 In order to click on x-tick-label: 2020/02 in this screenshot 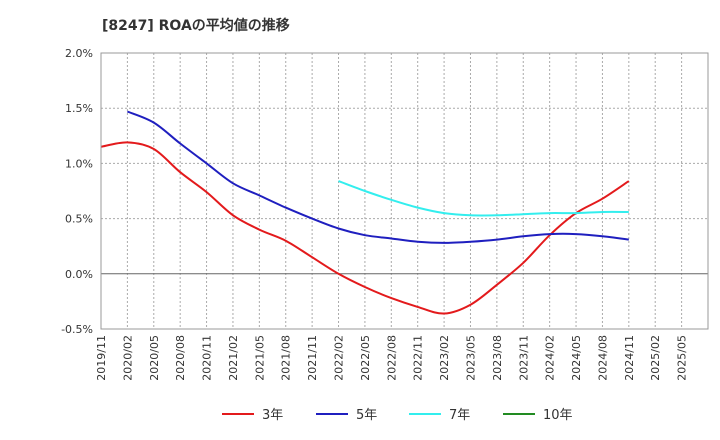, I will do `click(127, 358)`.